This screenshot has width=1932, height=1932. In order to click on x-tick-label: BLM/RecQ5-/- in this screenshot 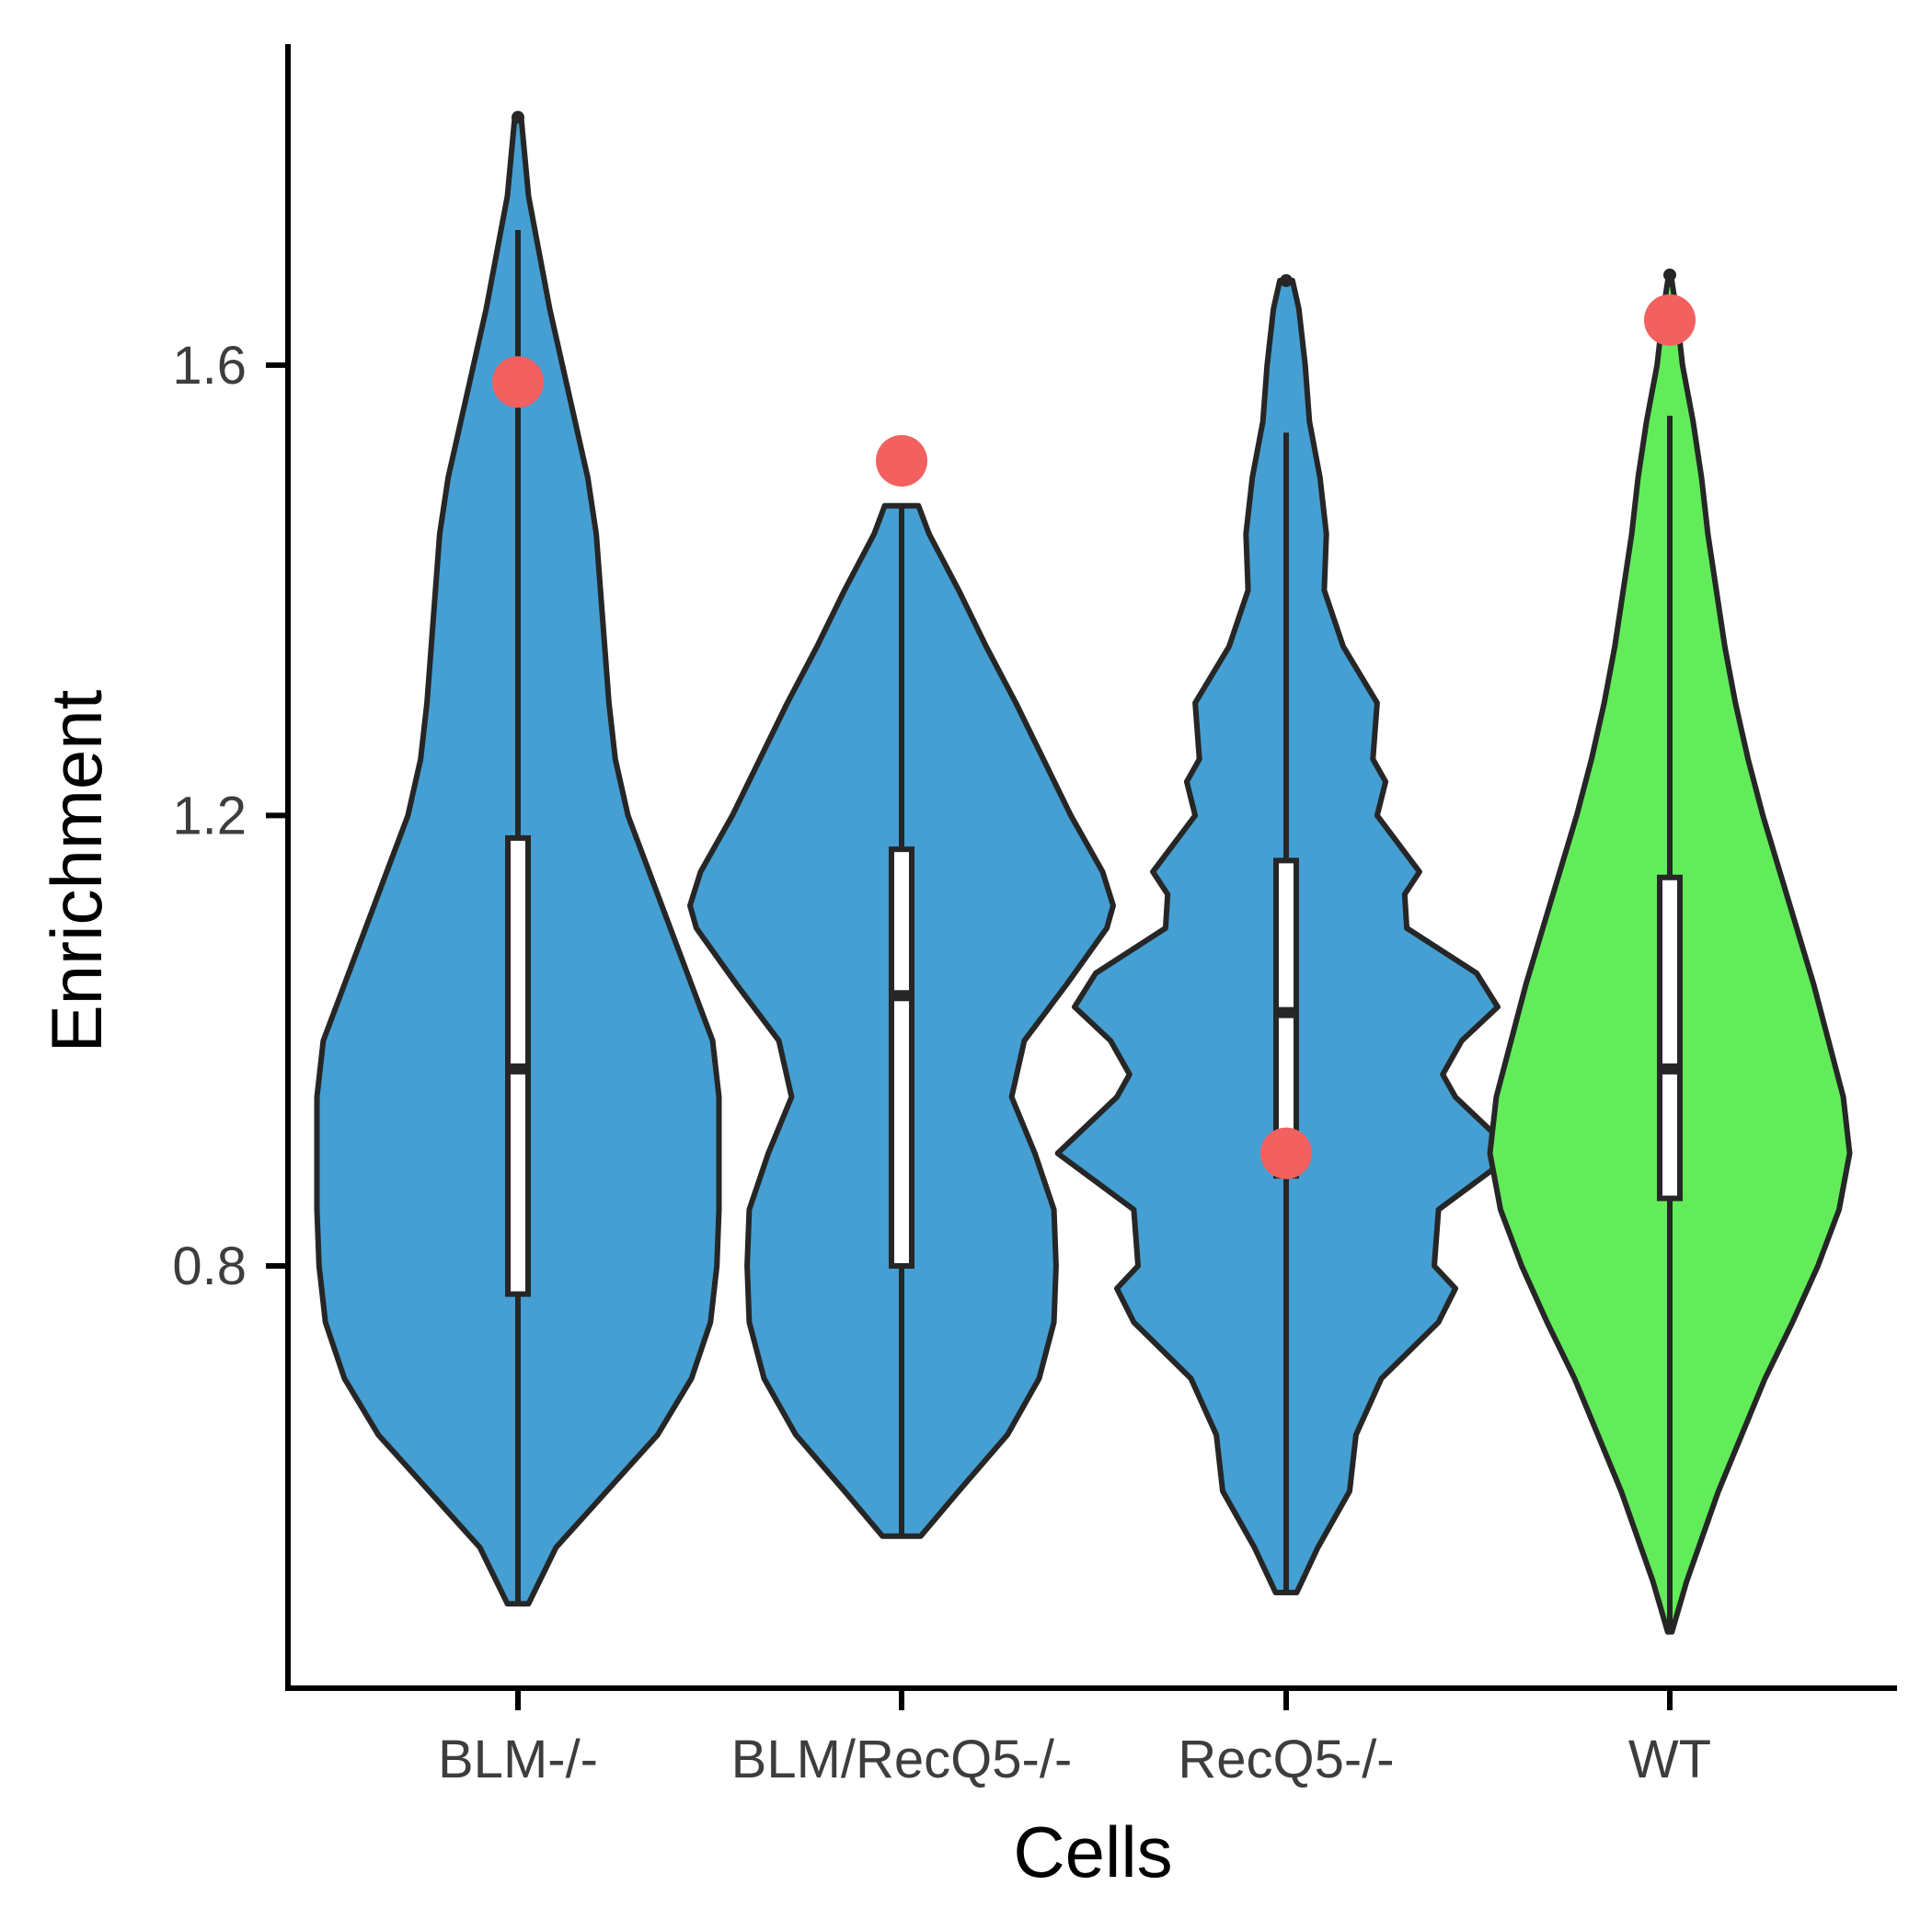, I will do `click(902, 1759)`.